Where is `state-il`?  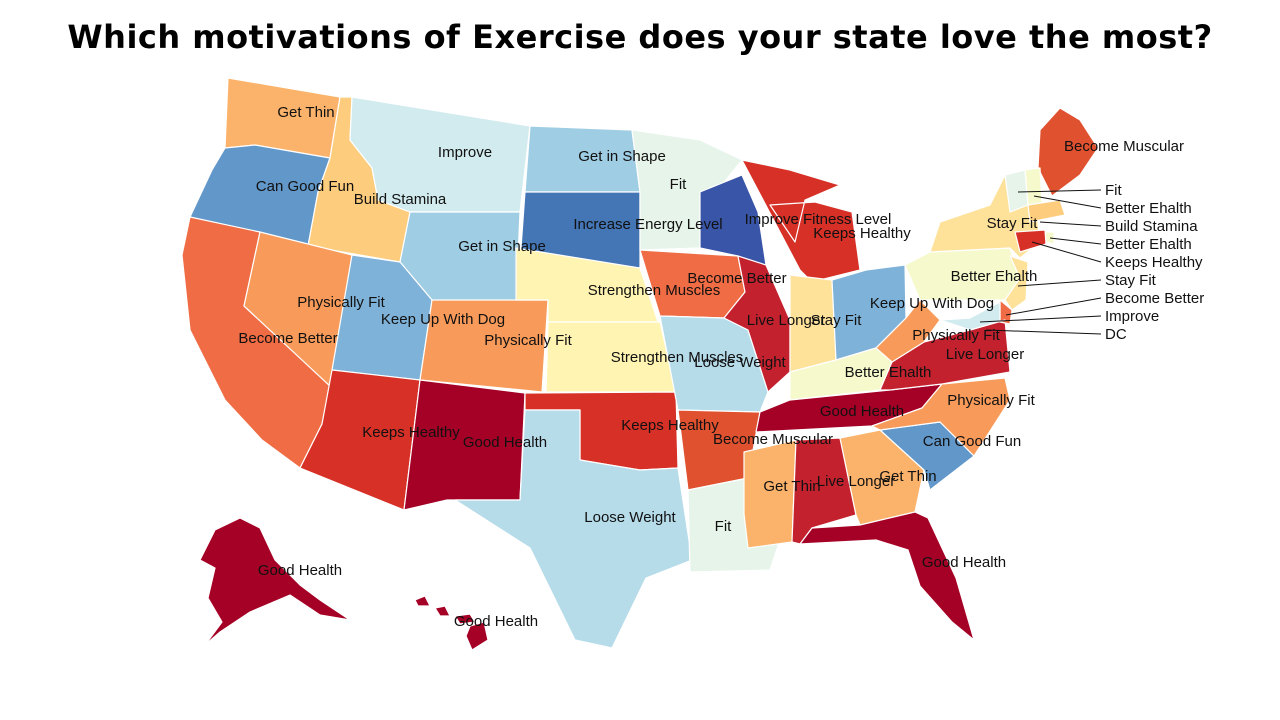 state-il is located at coordinates (757, 324).